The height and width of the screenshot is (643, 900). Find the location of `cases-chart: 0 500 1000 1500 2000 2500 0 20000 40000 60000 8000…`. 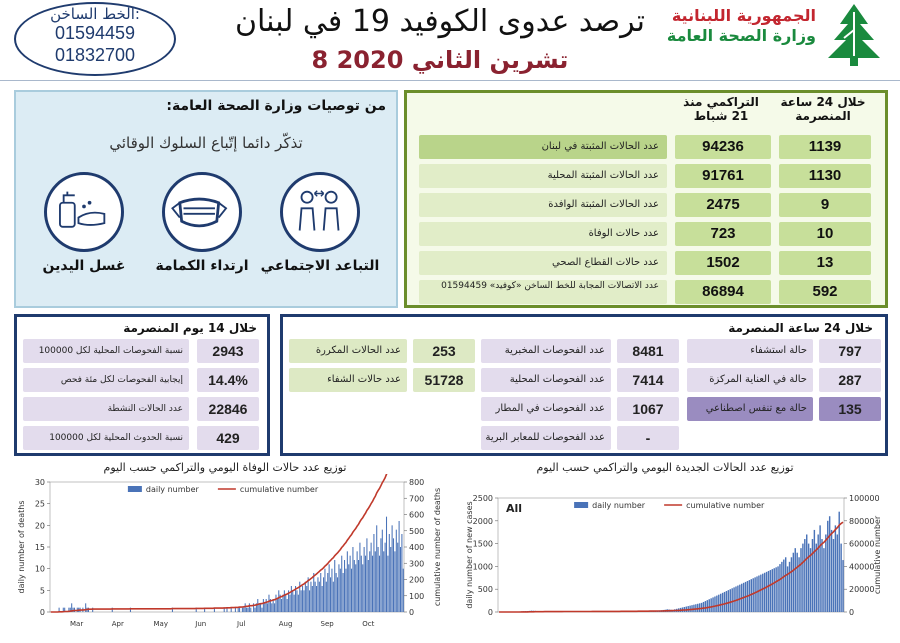

cases-chart: 0 500 1000 1500 2000 2500 0 20000 40000 60000 8000… is located at coordinates (673, 555).